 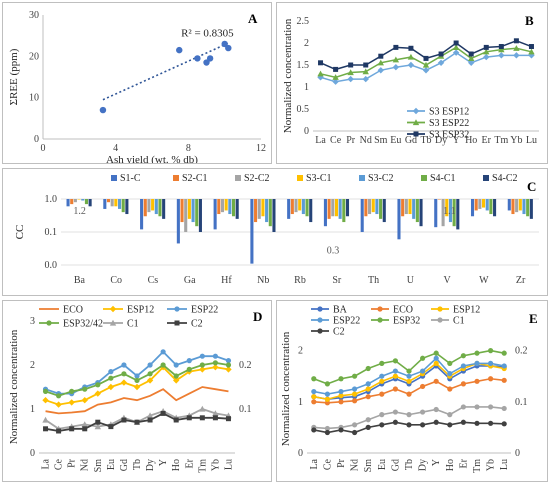 What do you see at coordinates (303, 21) in the screenshot?
I see `y-tick-label: 2.5` at bounding box center [303, 21].